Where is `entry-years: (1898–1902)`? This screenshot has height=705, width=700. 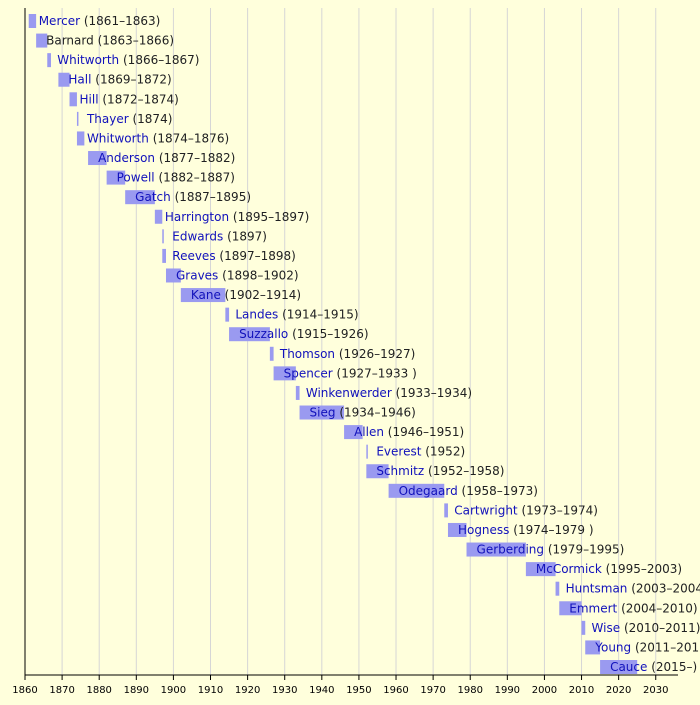 entry-years: (1898–1902) is located at coordinates (260, 275).